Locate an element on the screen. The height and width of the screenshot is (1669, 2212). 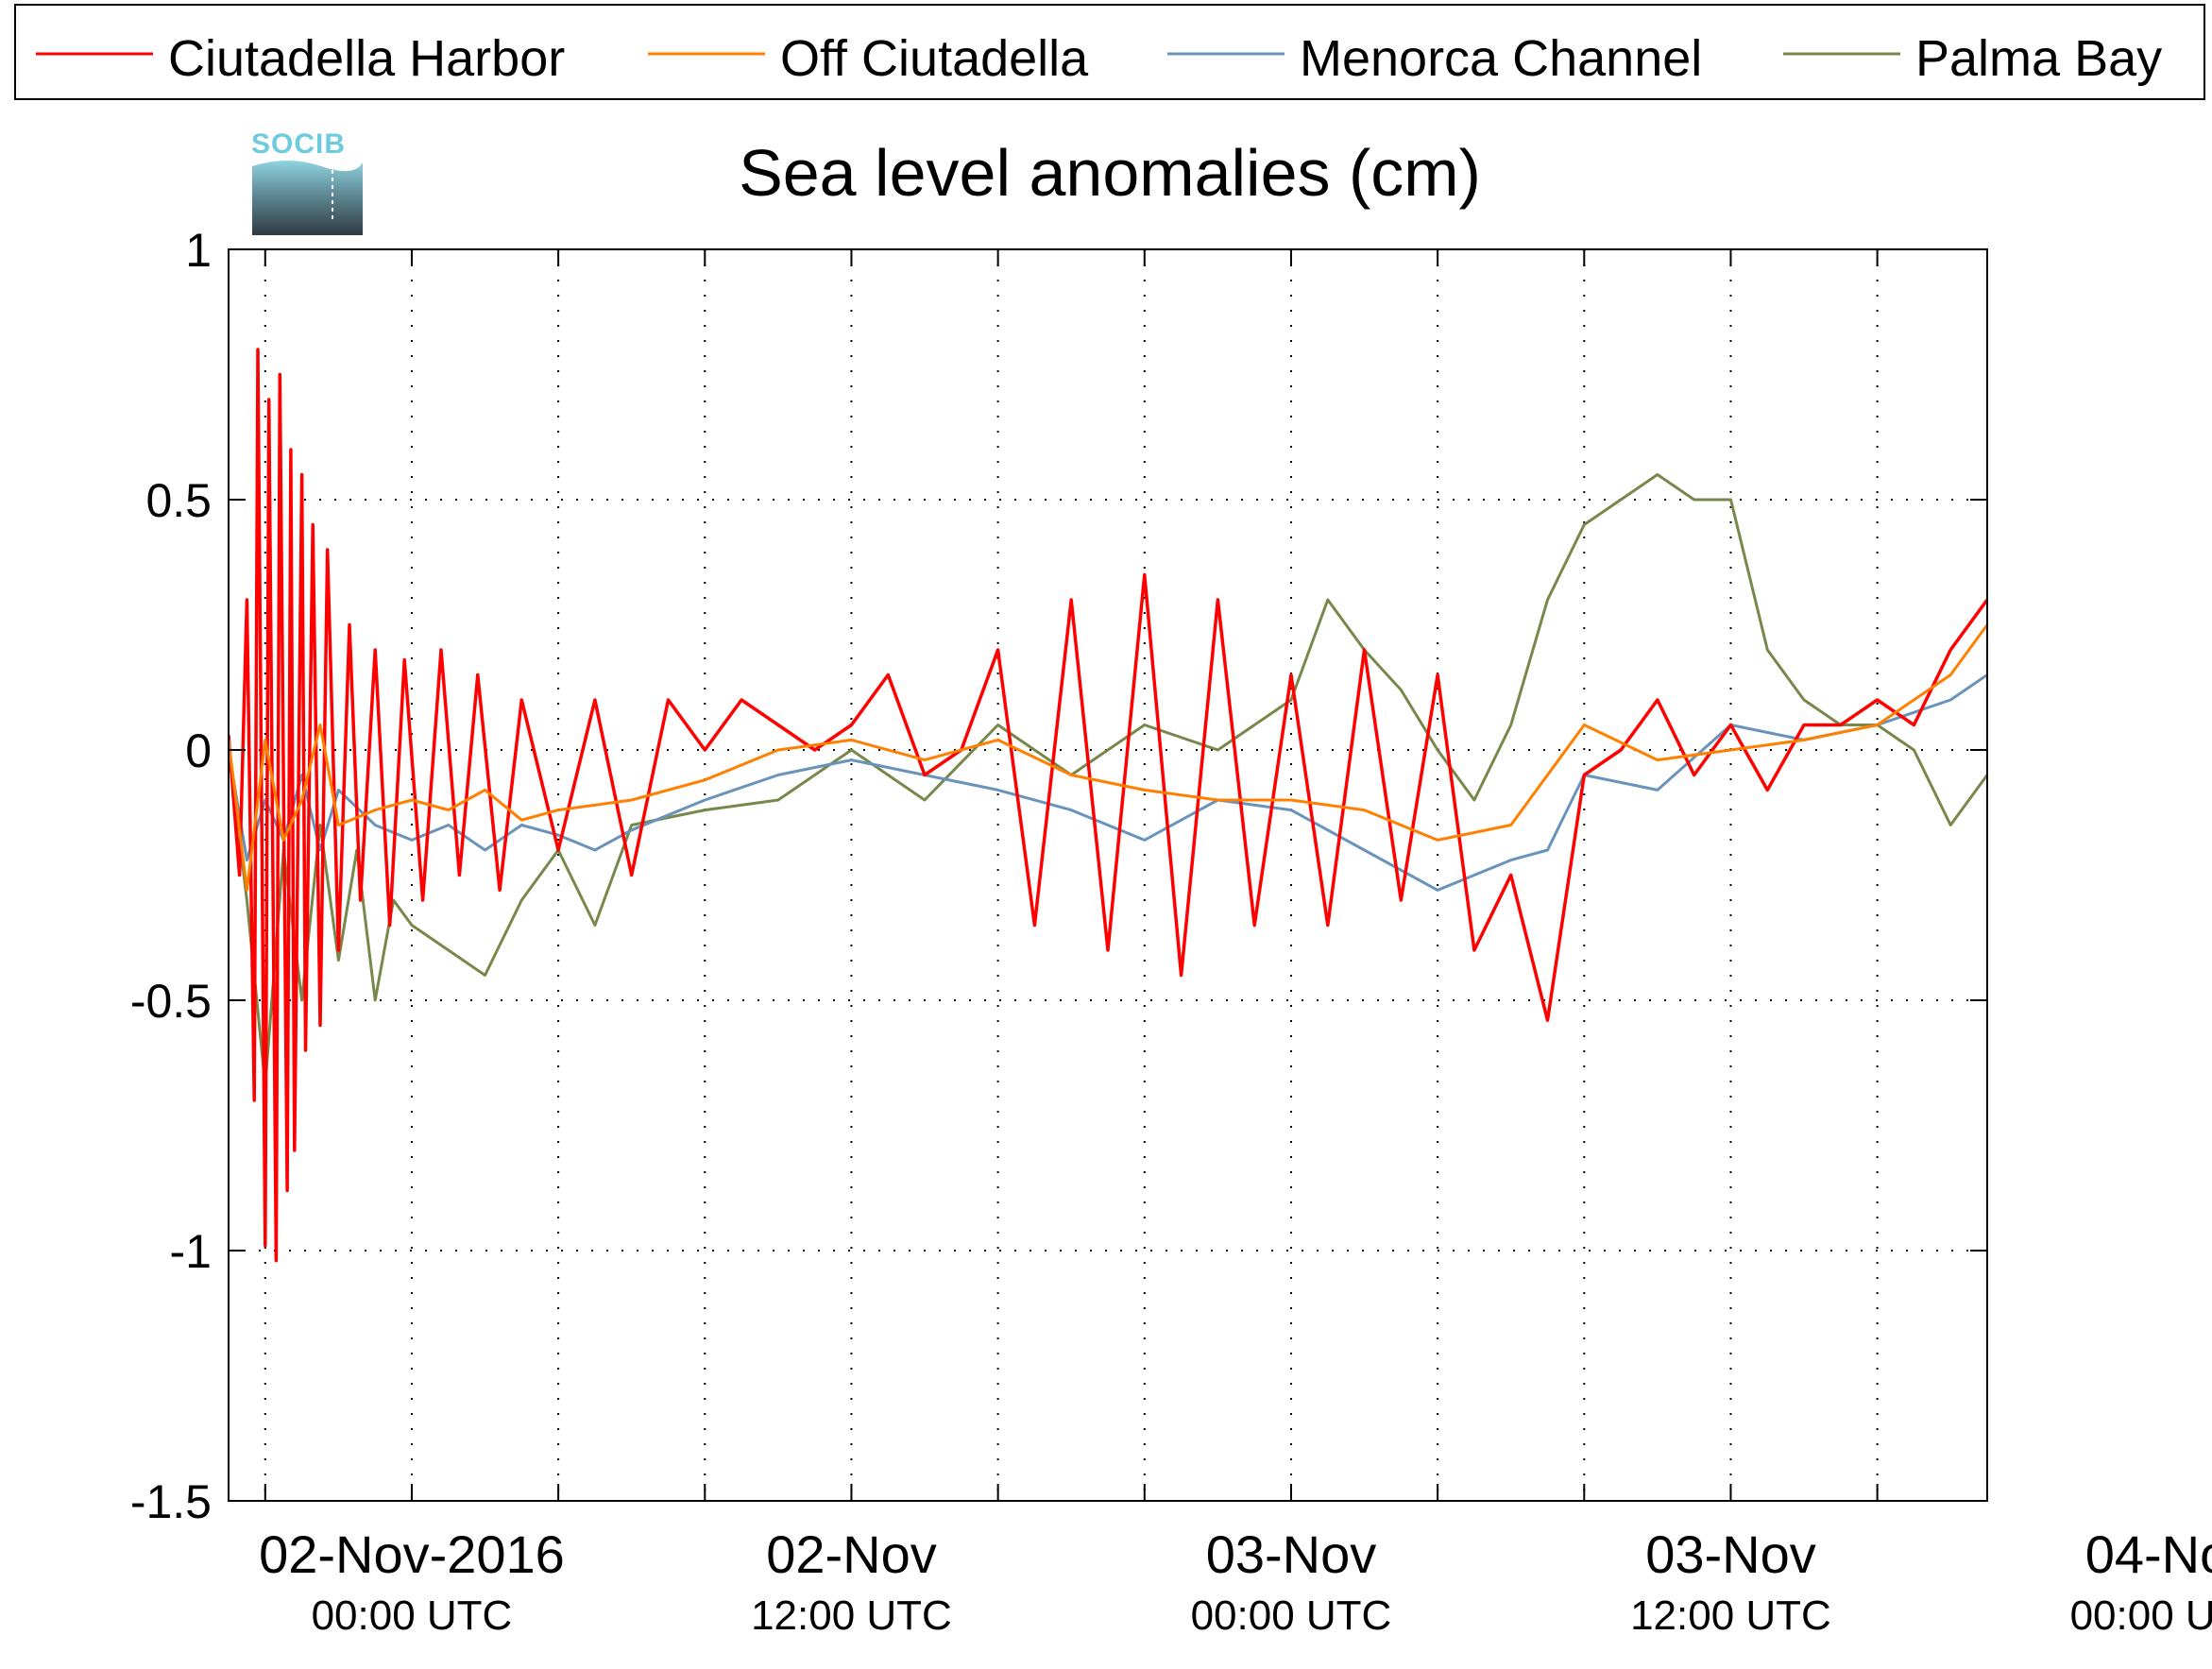
legend-label-palma-bay: Palma Bay is located at coordinates (2038, 59).